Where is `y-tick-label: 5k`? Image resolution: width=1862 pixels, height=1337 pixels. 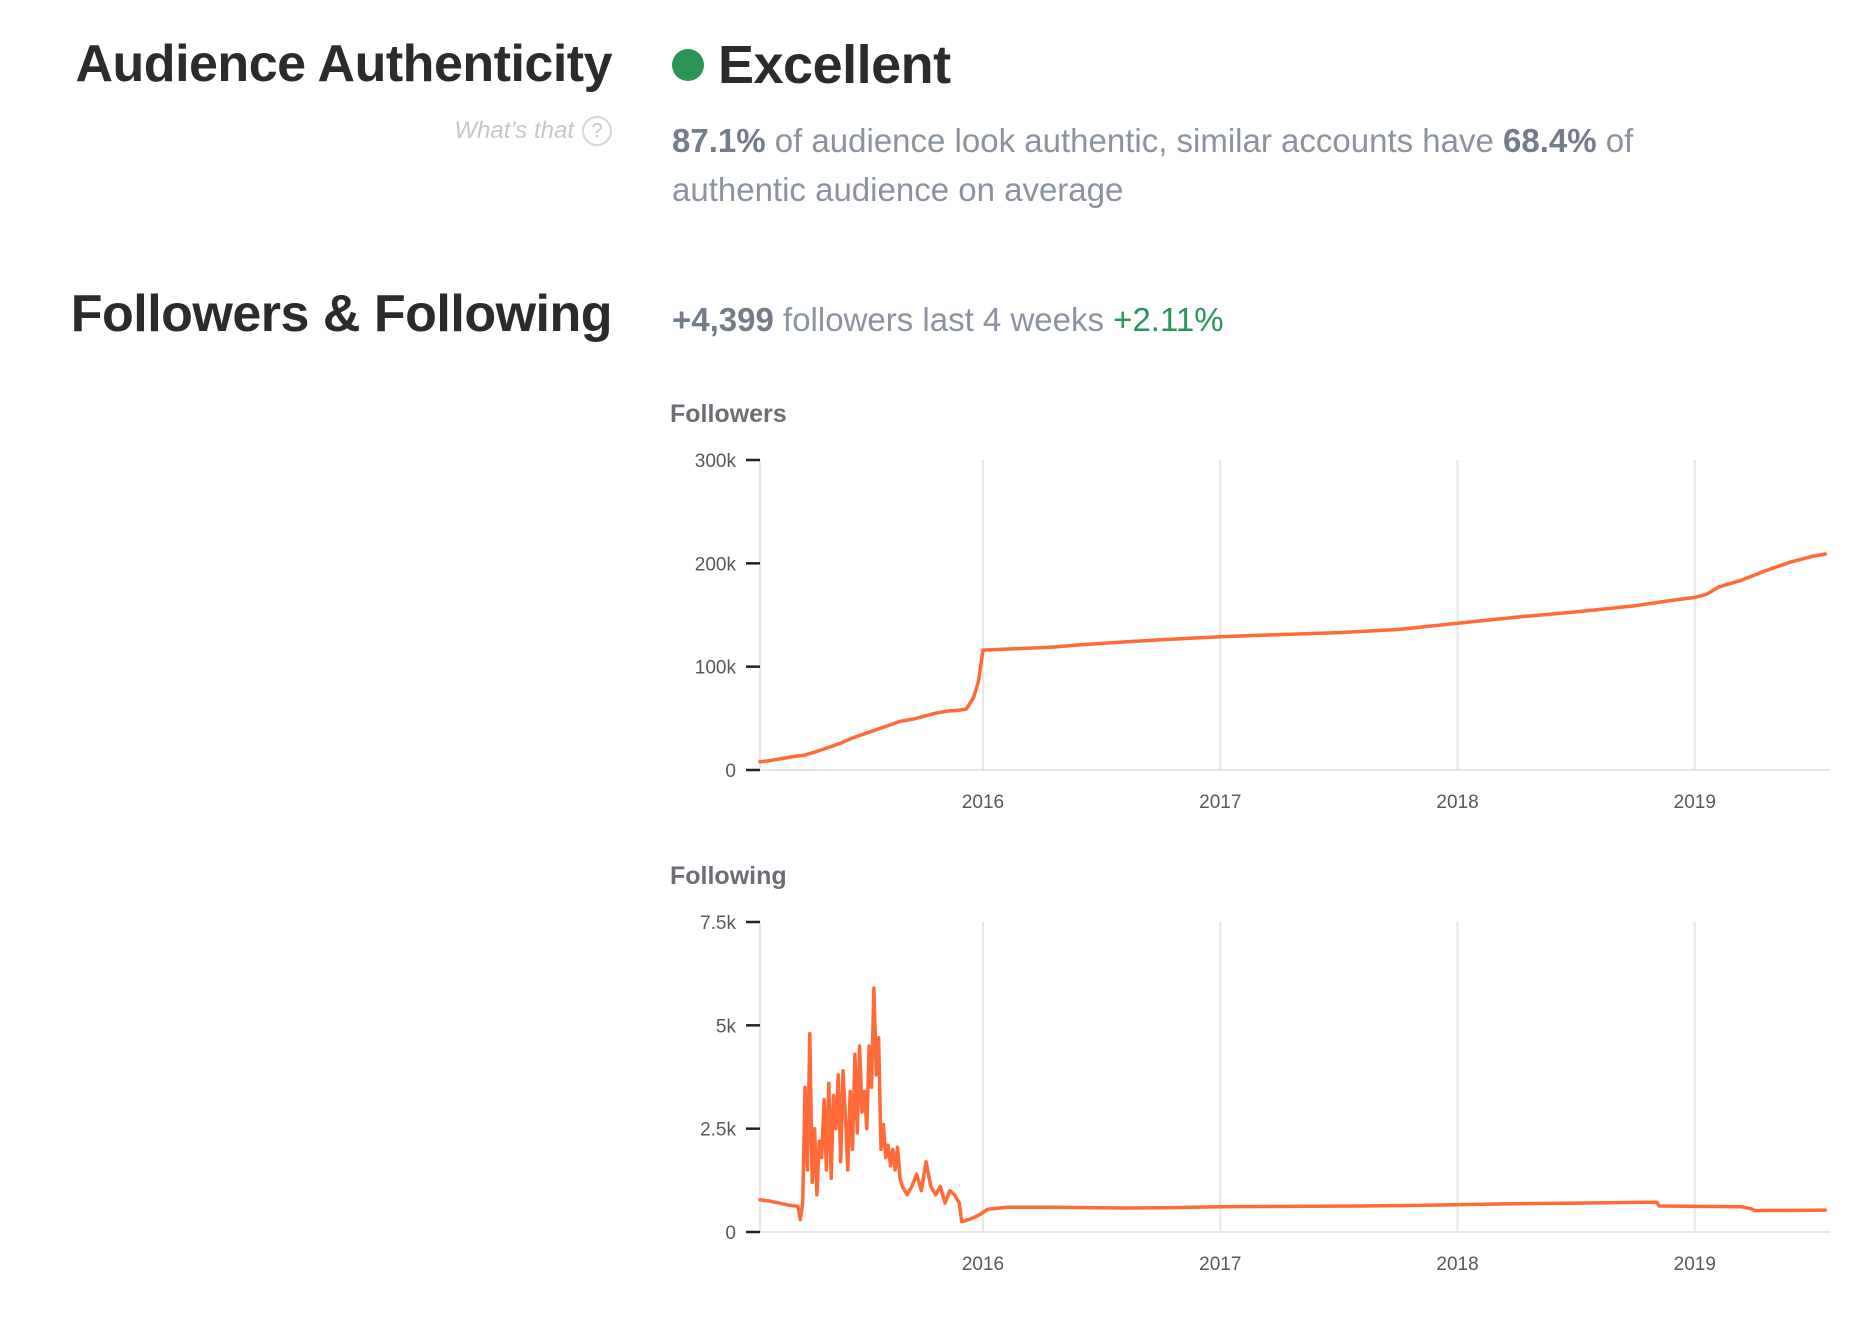
y-tick-label: 5k is located at coordinates (726, 1026).